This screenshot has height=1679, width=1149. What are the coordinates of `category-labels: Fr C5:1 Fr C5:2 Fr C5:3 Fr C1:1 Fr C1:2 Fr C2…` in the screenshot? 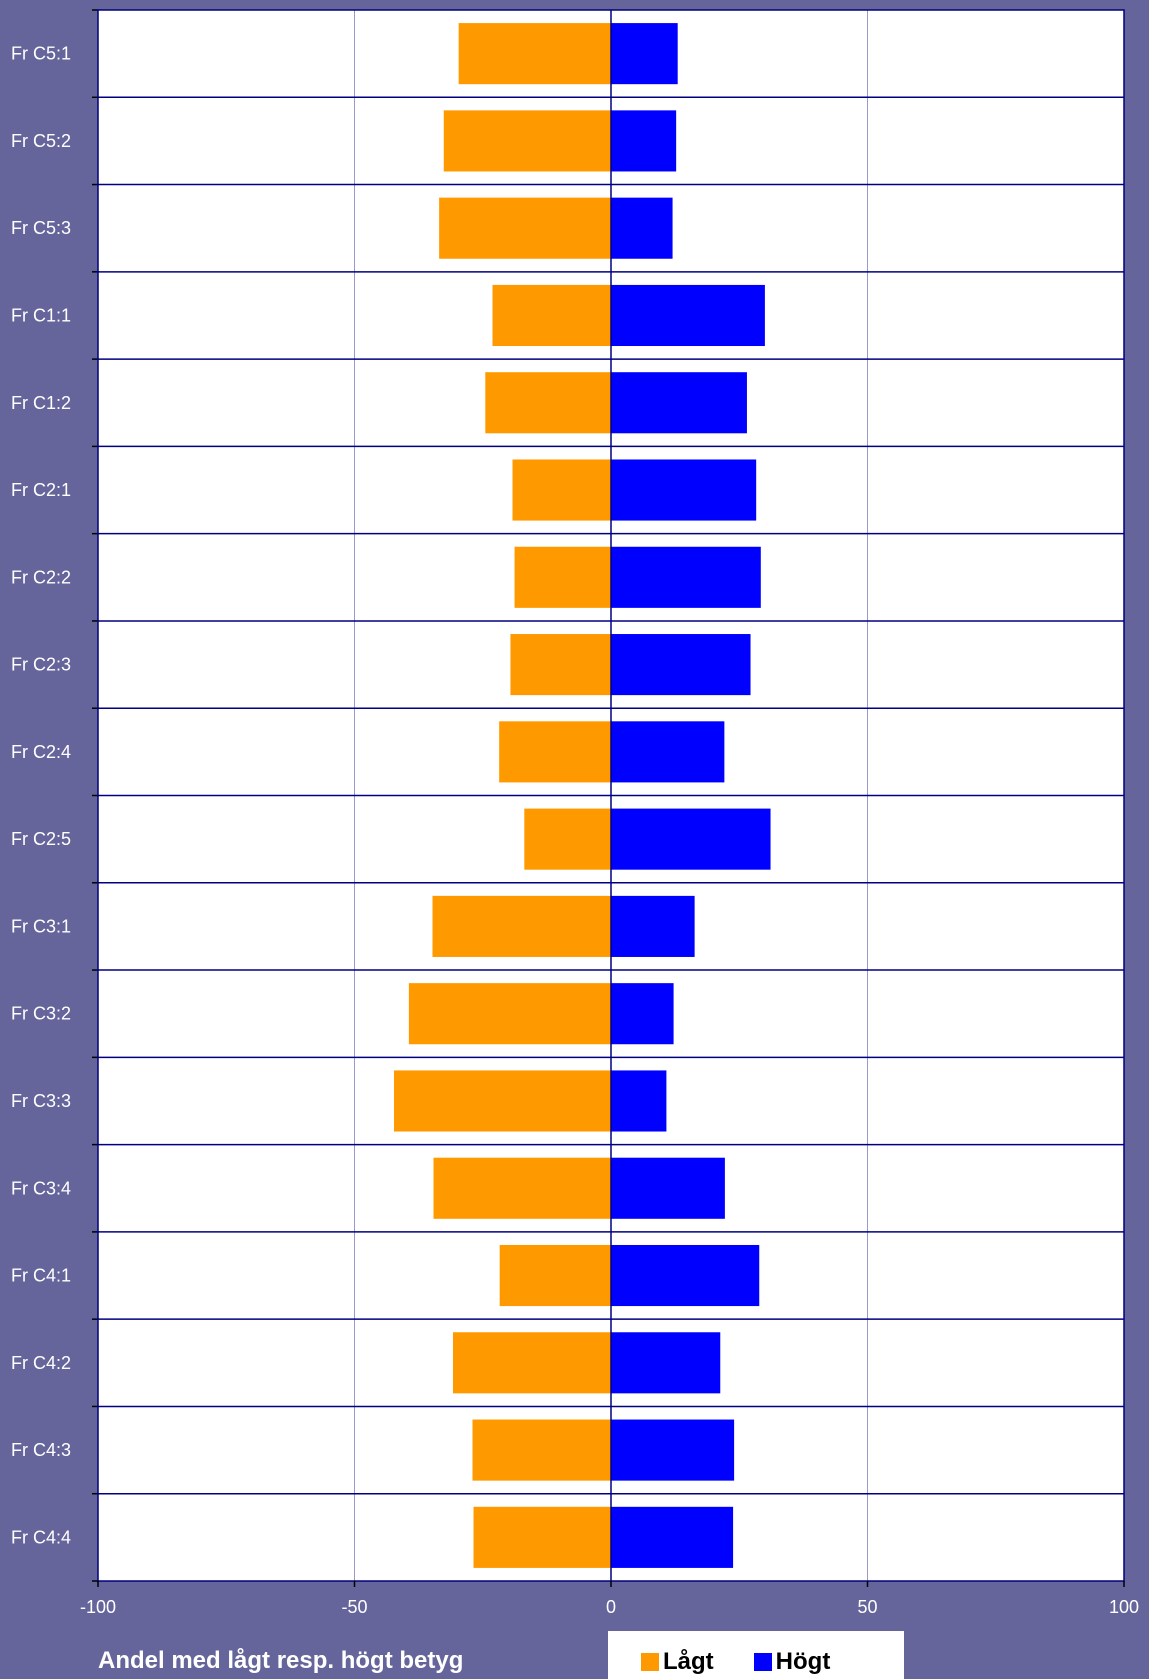 It's located at (41, 796).